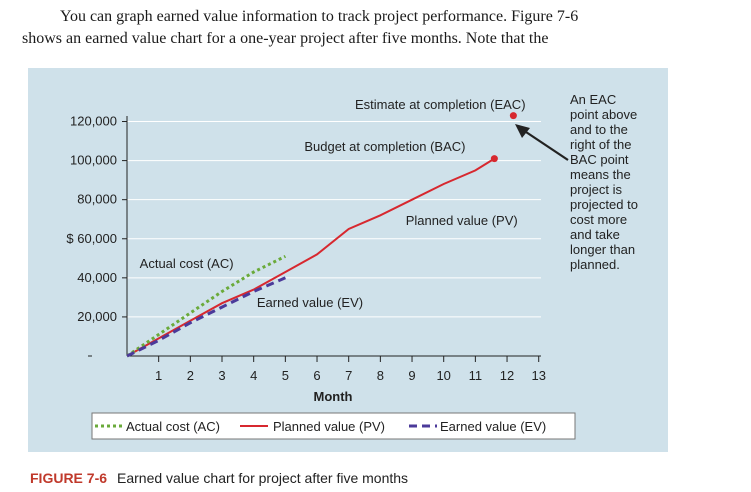 The width and height of the screenshot is (751, 492). Describe the element at coordinates (190, 375) in the screenshot. I see `x-tick-label-2: 2` at that location.